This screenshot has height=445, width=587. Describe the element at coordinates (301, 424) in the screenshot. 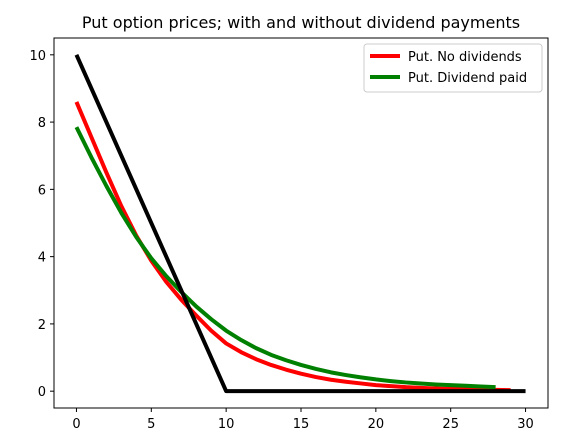

I see `x-tick-label: 15` at that location.